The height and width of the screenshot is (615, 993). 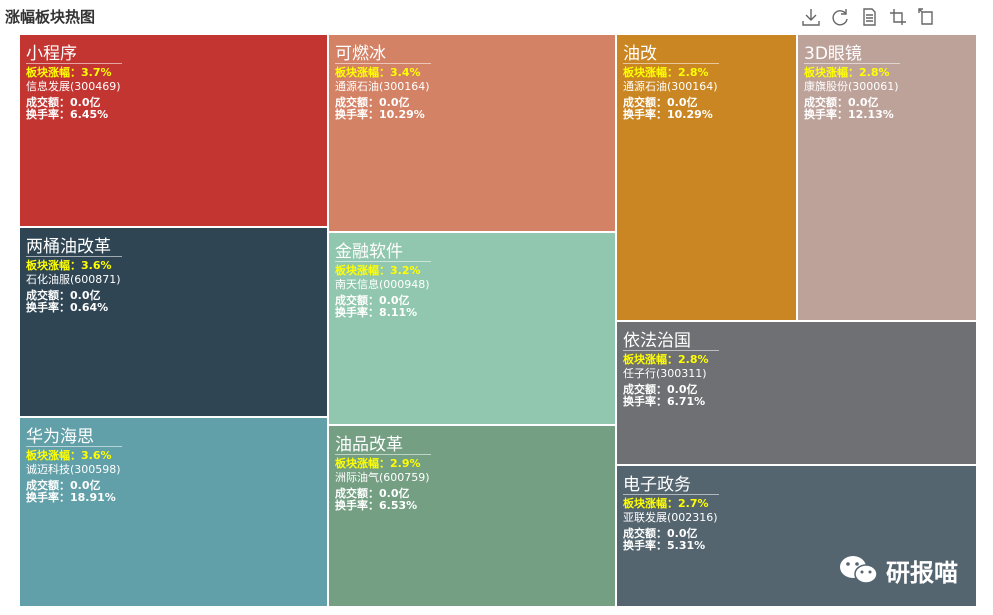 I want to click on tile-sector-name: 金融软件, so click(x=369, y=252).